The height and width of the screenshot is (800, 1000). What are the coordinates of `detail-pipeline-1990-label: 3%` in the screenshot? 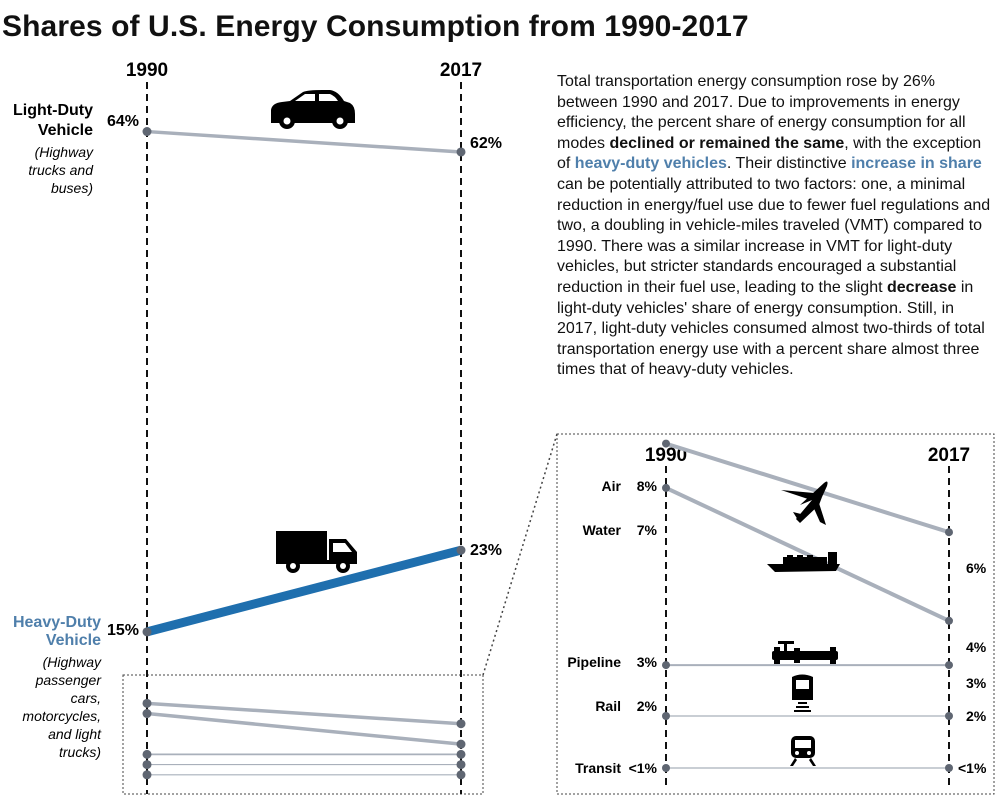 It's located at (647, 662).